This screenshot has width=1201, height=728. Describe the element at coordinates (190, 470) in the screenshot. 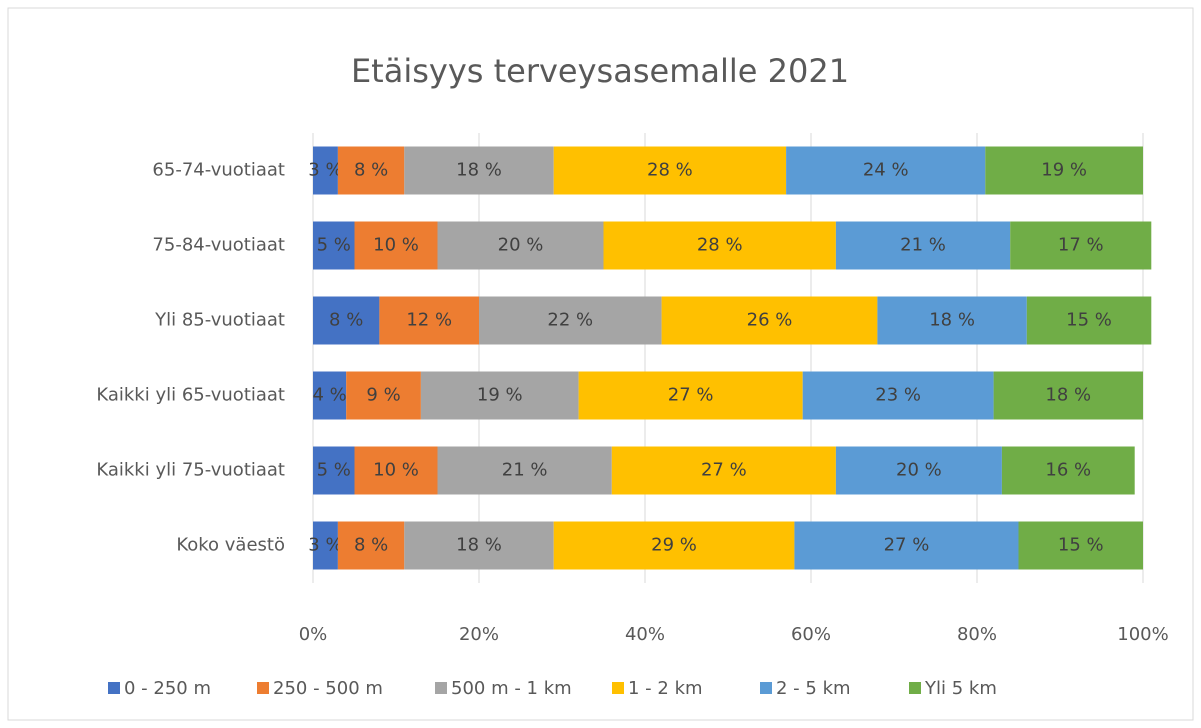

I see `y-tick-label: Kaikki yli 75-vuotiaat` at that location.